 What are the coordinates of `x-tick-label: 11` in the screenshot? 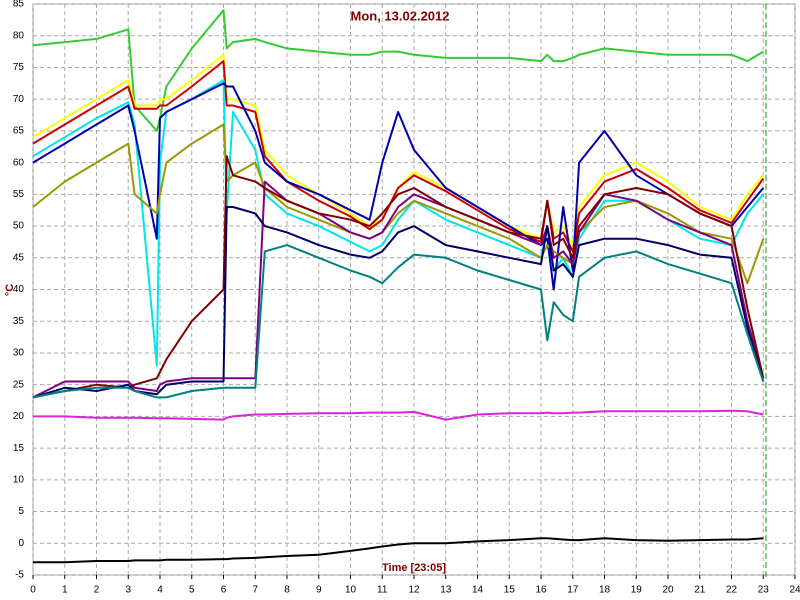 It's located at (382, 590).